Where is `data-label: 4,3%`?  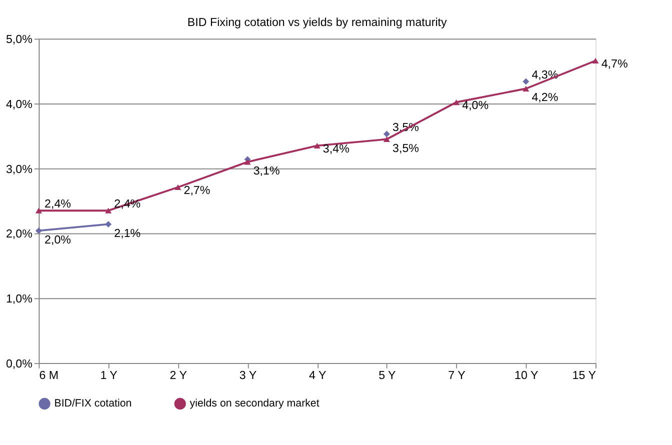 data-label: 4,3% is located at coordinates (545, 75).